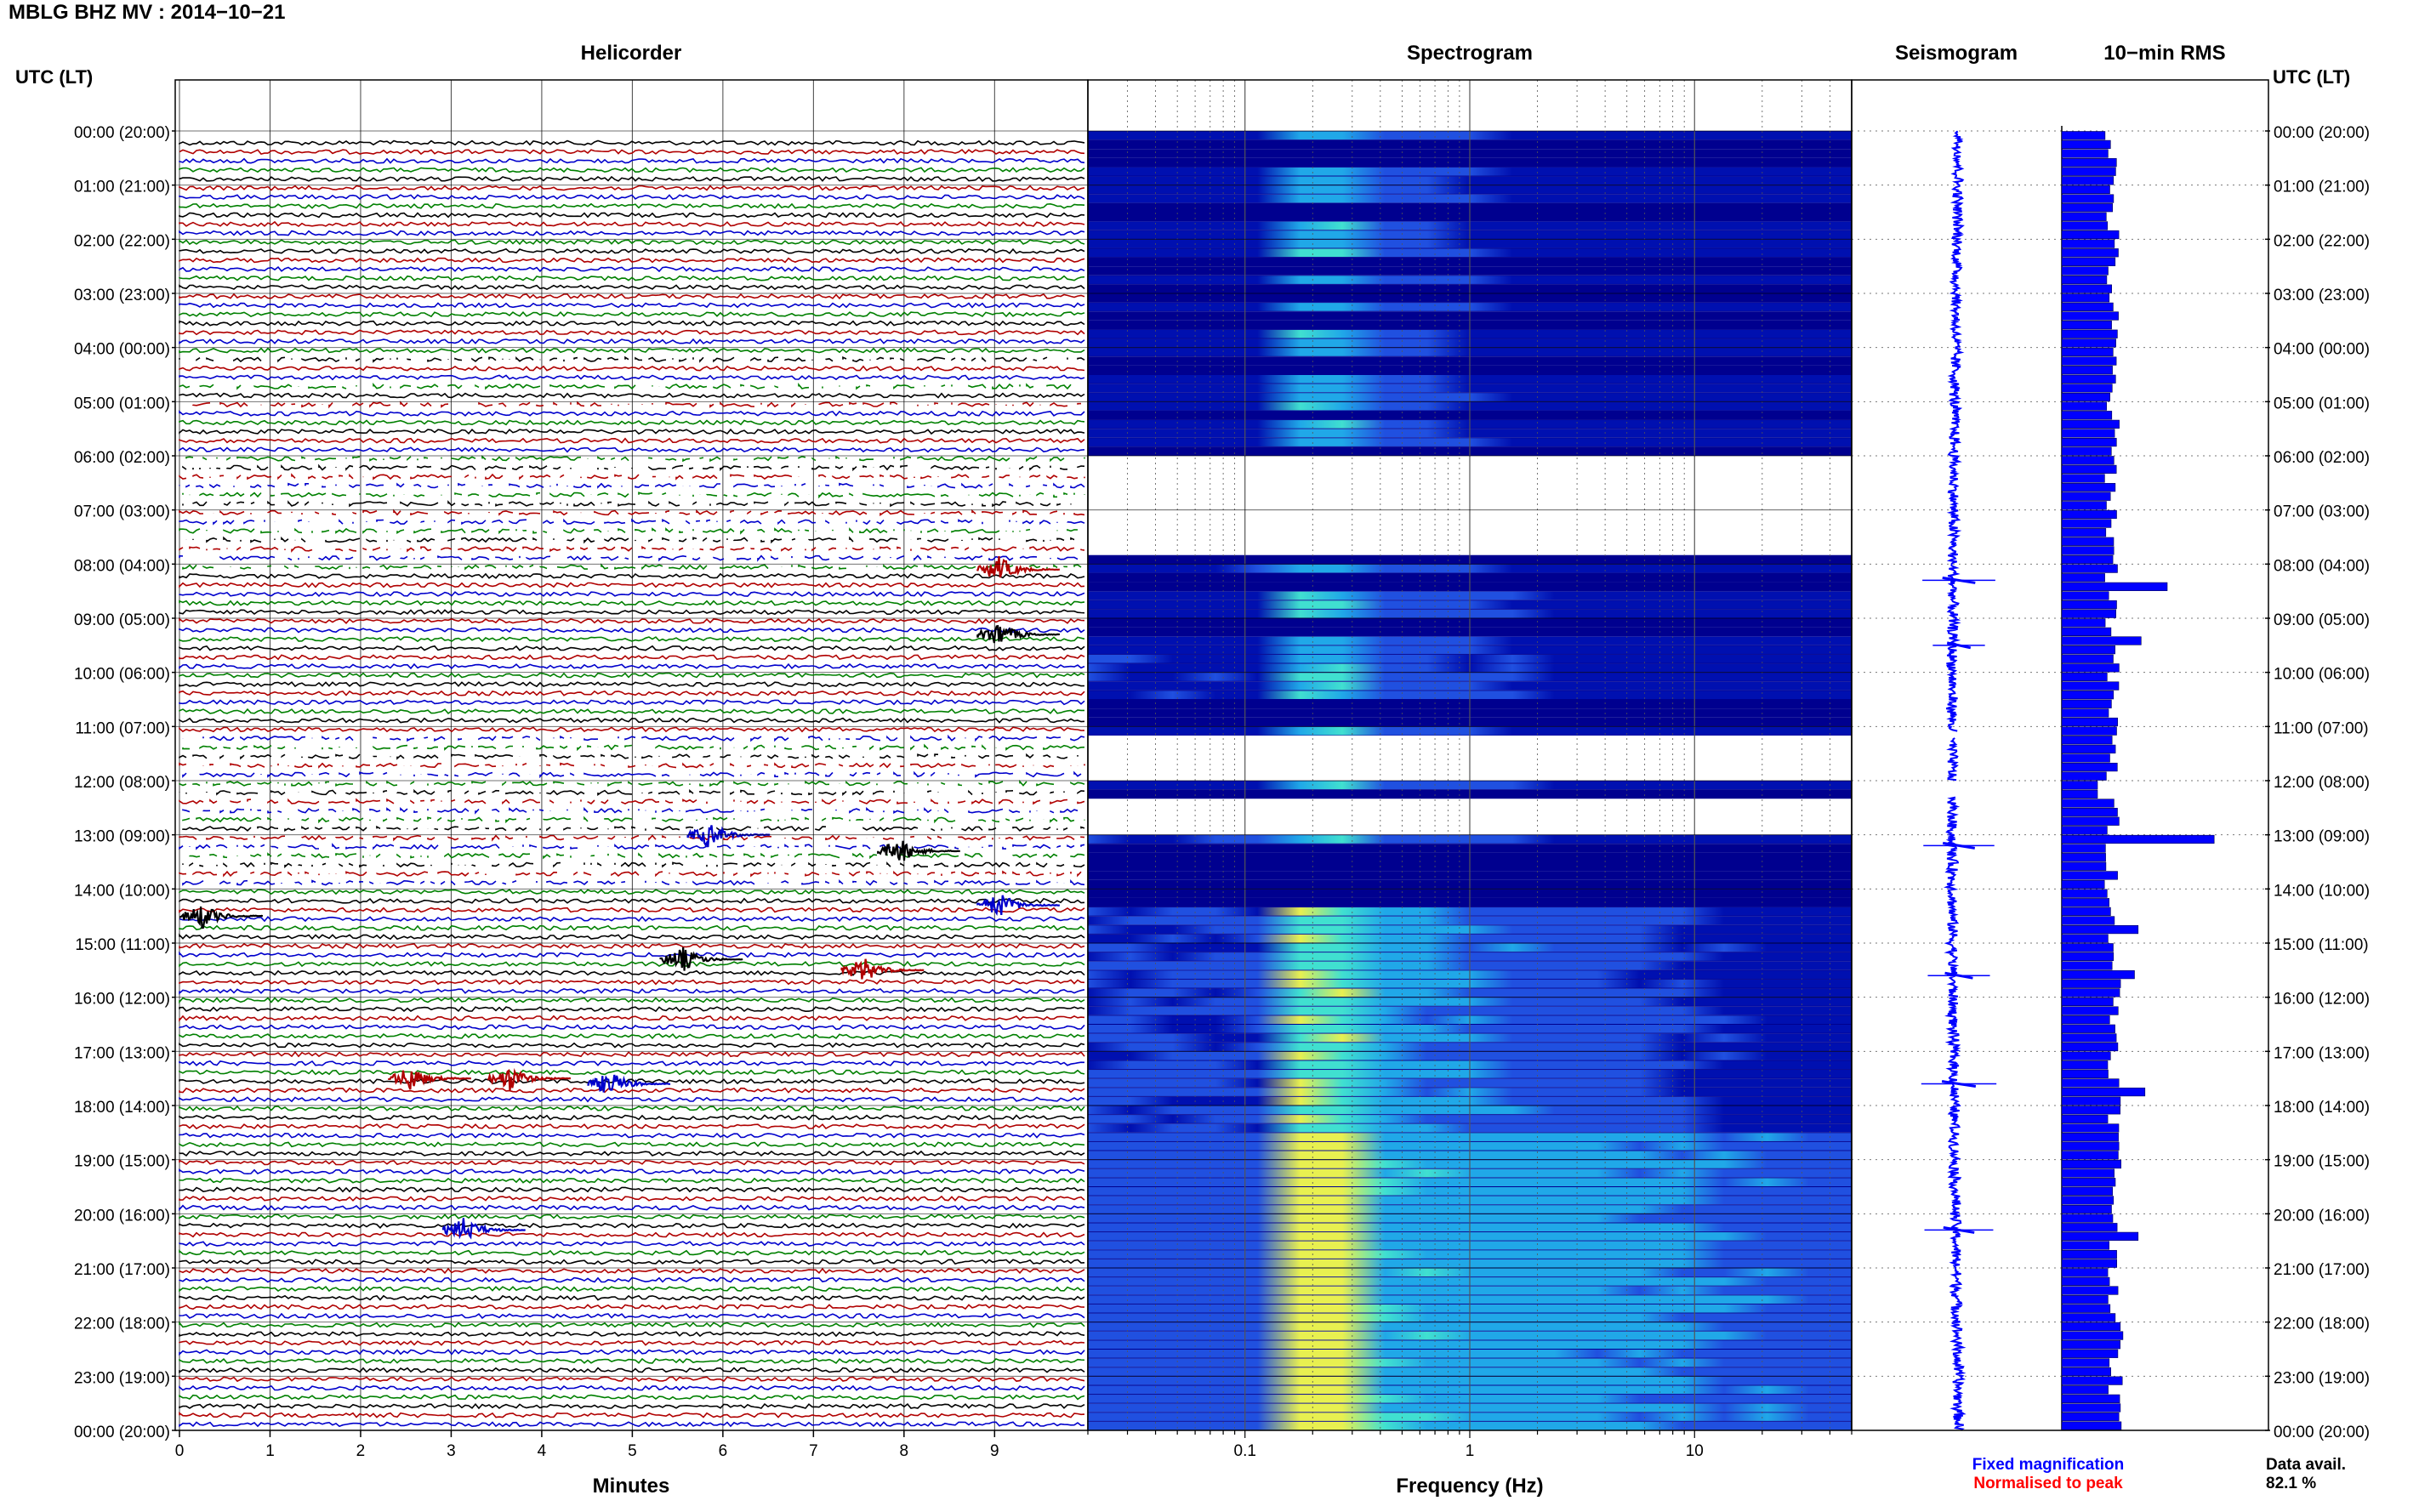 The width and height of the screenshot is (2419, 1512). What do you see at coordinates (2322, 566) in the screenshot?
I see `time-label-right: 08:00 (04:00)` at bounding box center [2322, 566].